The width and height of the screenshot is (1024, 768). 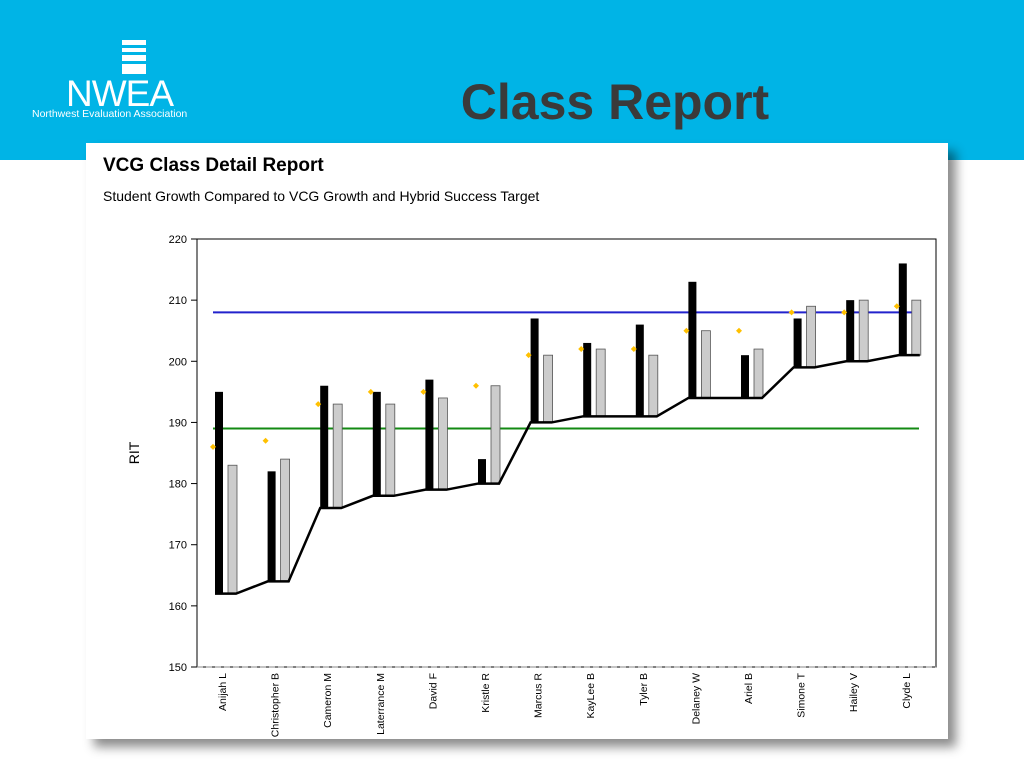 I want to click on slide-title: Class Report, so click(x=615, y=102).